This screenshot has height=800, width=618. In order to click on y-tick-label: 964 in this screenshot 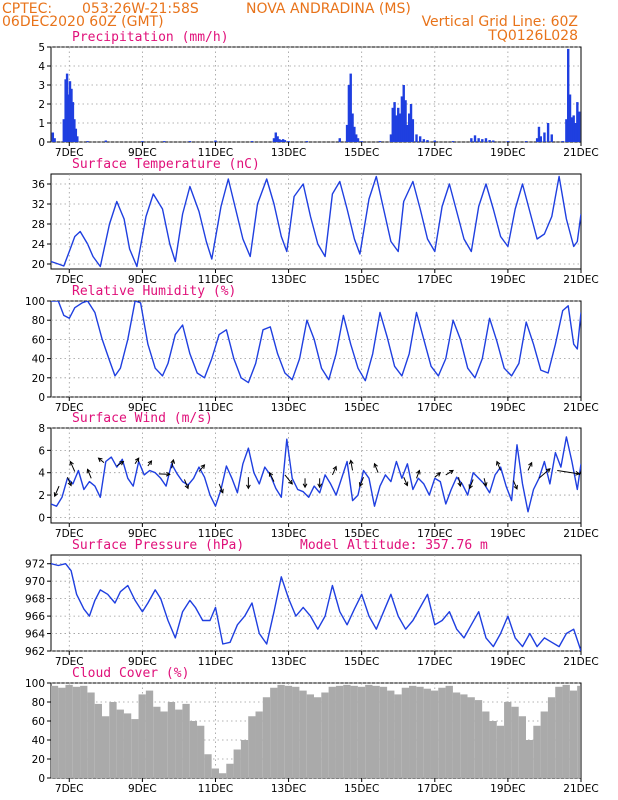, I will do `click(35, 635)`.